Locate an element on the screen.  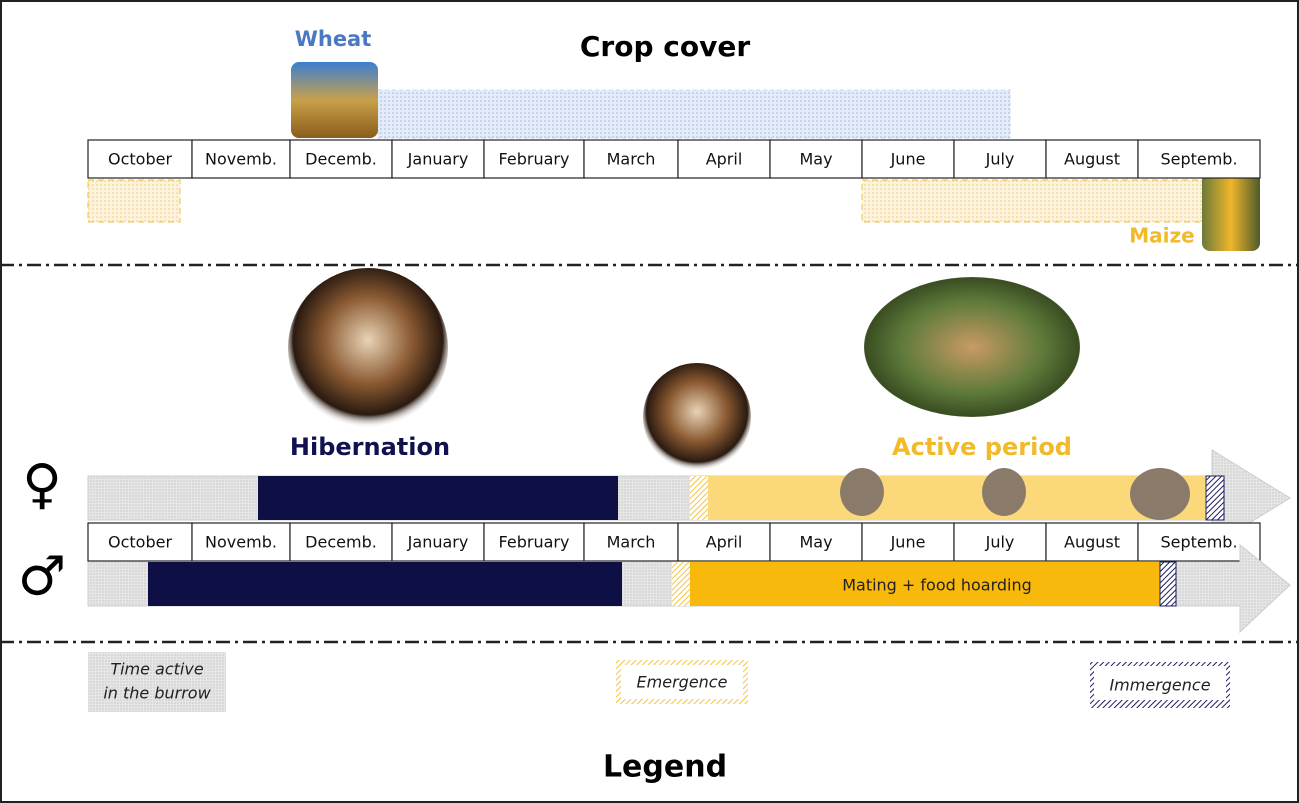
male-symbol: ♂ is located at coordinates (42, 576).